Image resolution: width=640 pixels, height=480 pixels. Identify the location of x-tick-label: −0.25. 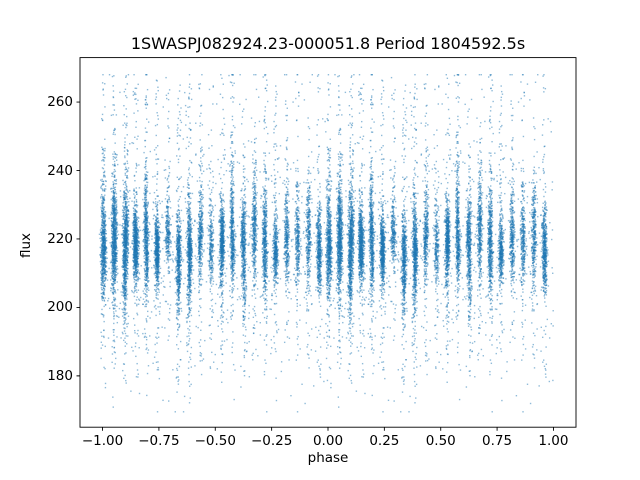
(271, 441).